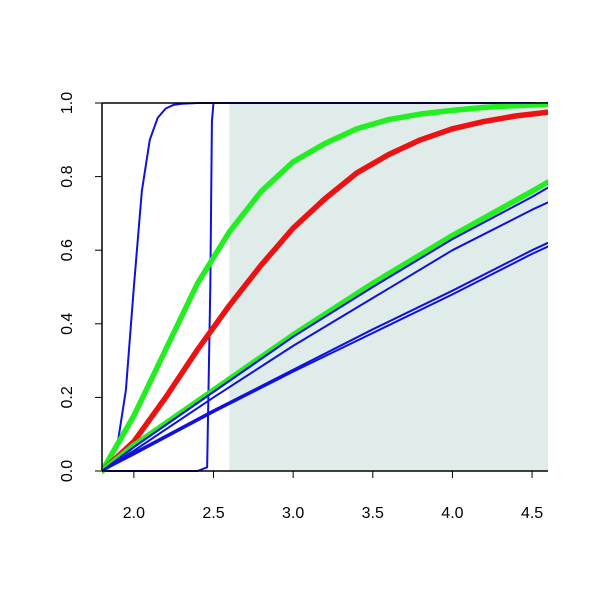  What do you see at coordinates (452, 513) in the screenshot?
I see `x-tick-label: 4.0` at bounding box center [452, 513].